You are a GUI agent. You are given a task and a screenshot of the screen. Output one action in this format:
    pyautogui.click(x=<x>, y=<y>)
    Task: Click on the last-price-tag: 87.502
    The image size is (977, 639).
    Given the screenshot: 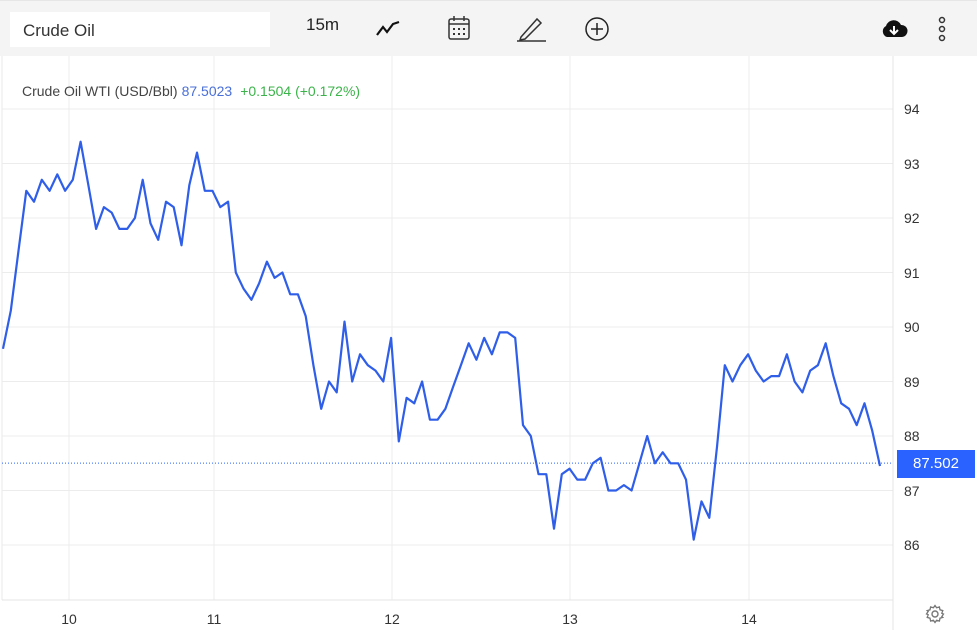 What is the action you would take?
    pyautogui.click(x=936, y=464)
    